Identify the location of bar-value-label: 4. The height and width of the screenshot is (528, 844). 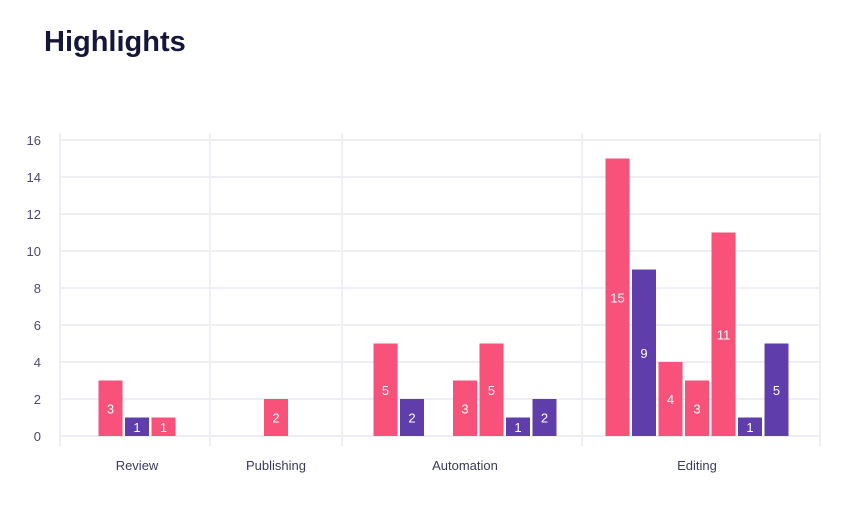
(670, 399).